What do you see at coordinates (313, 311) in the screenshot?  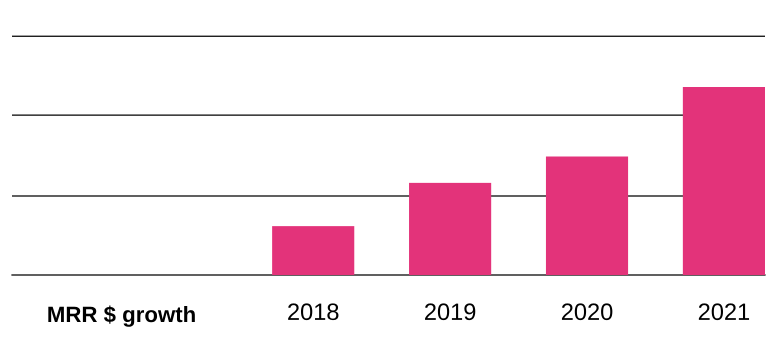 I see `x-tick-label: 2018` at bounding box center [313, 311].